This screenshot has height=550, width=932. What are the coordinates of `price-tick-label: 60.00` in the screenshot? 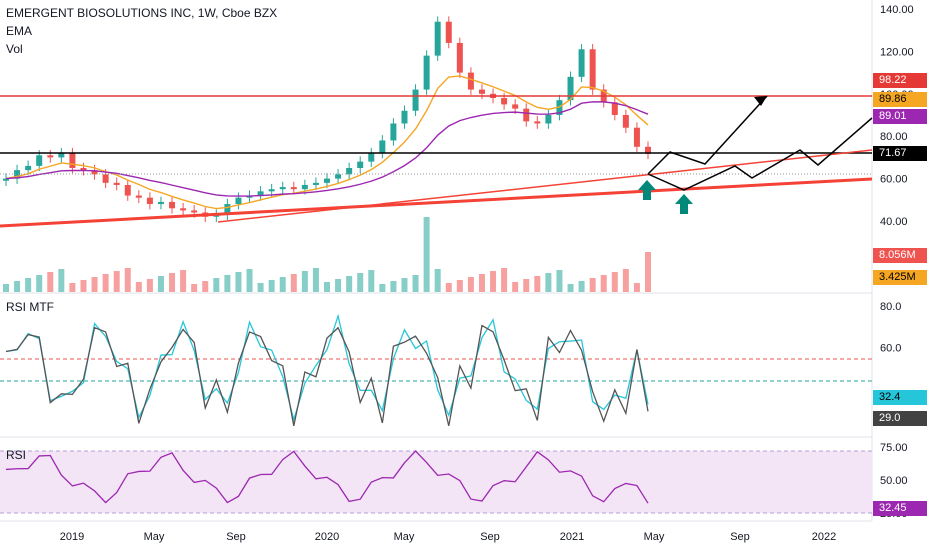 It's located at (894, 180).